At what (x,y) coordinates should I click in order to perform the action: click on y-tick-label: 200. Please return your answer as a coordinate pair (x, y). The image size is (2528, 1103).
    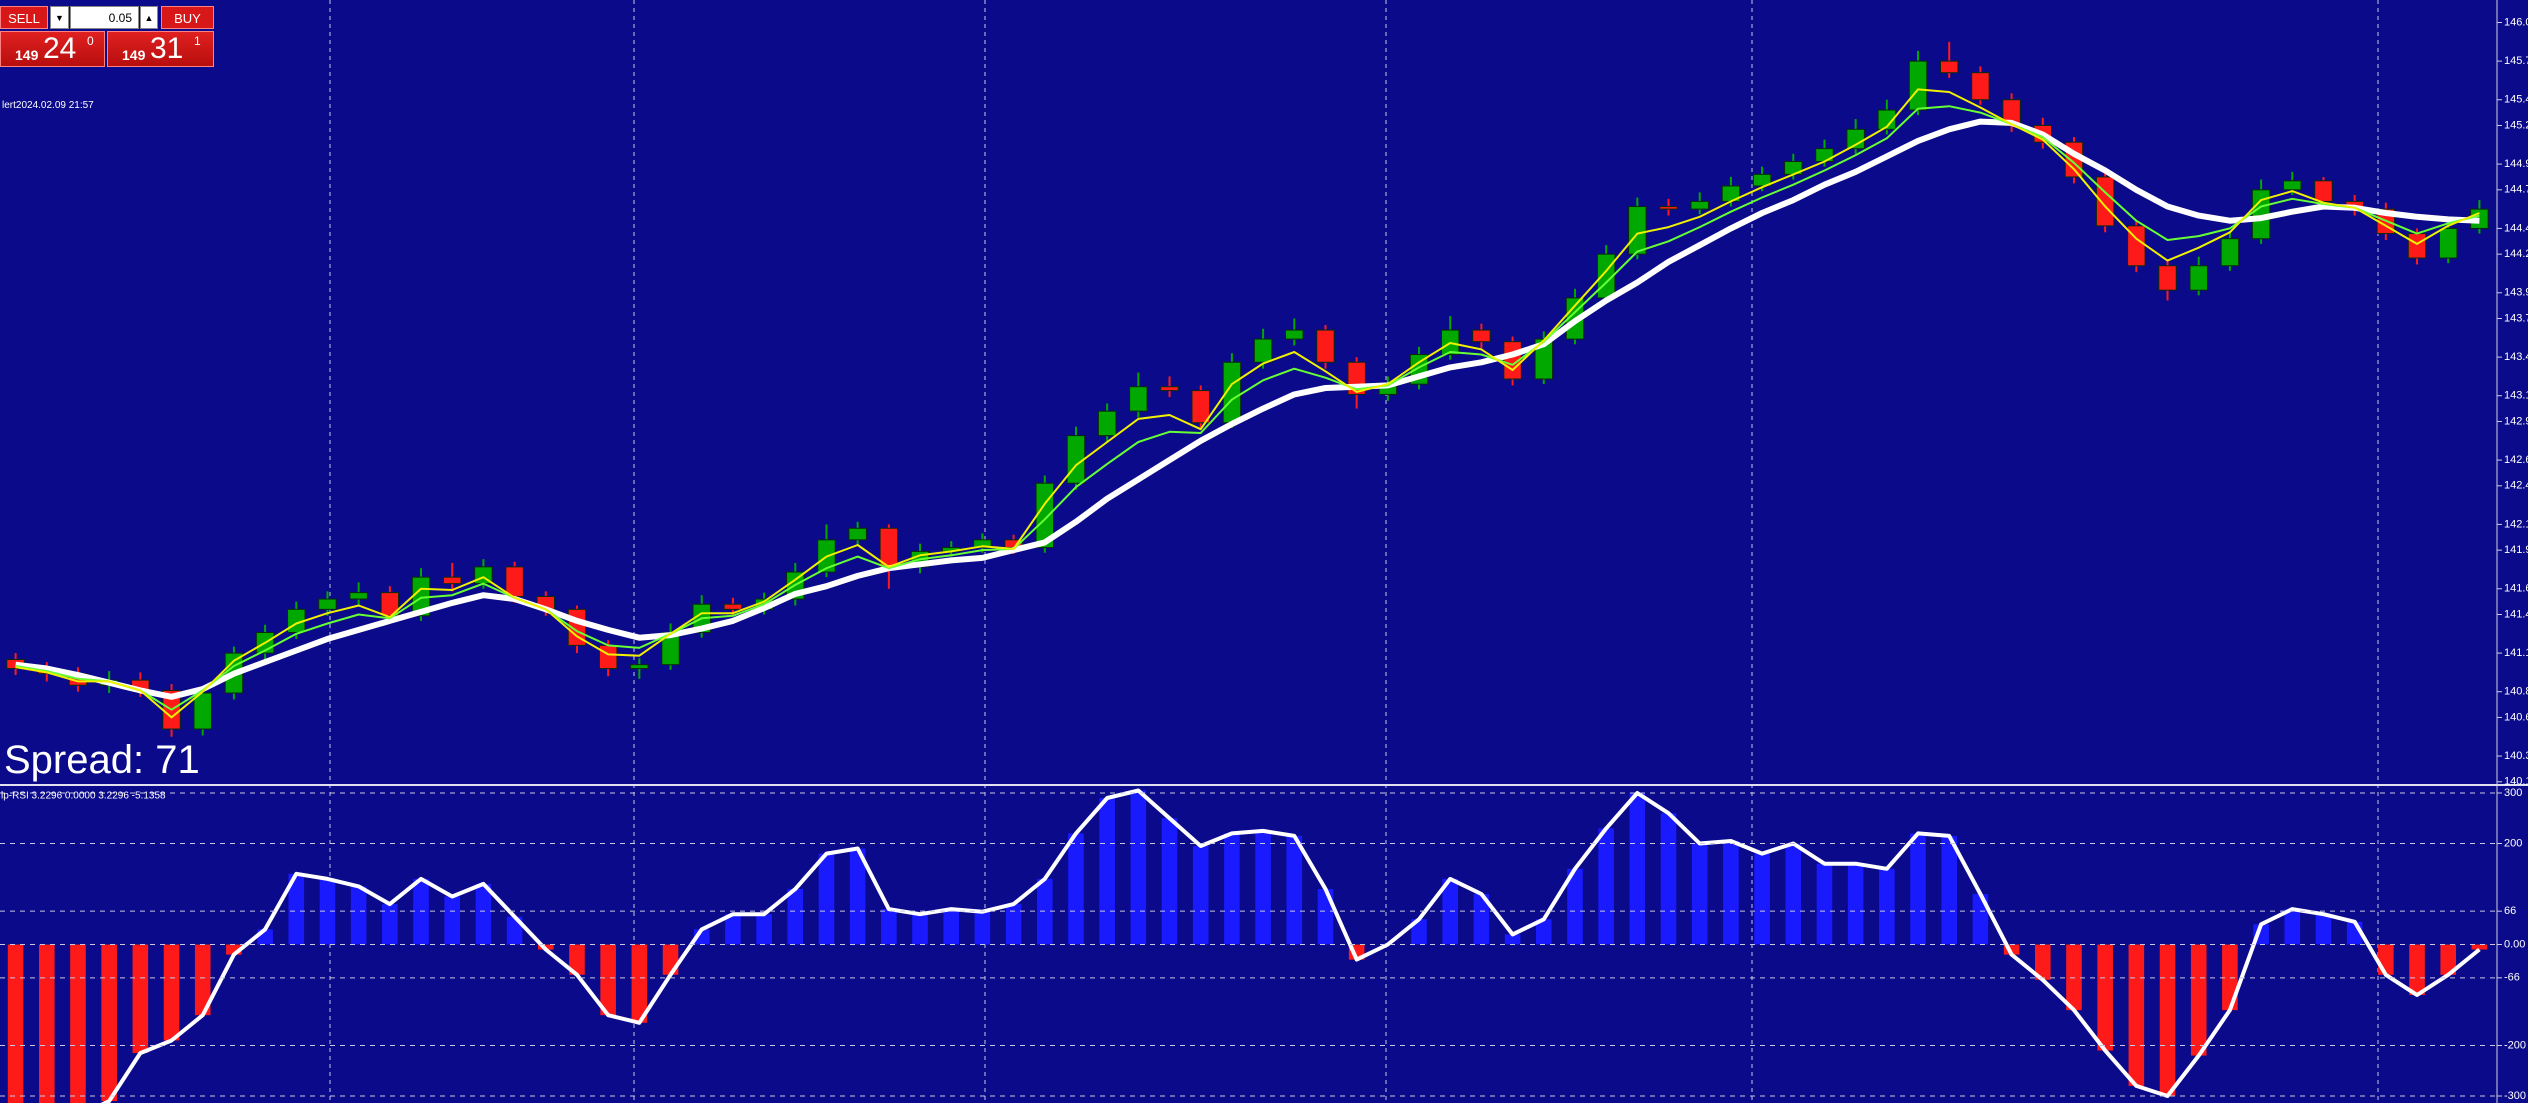
    Looking at the image, I should click on (2513, 843).